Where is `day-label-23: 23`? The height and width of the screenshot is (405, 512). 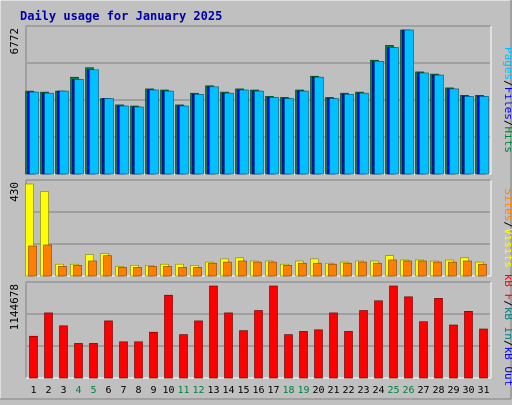 day-label-23: 23 is located at coordinates (363, 390).